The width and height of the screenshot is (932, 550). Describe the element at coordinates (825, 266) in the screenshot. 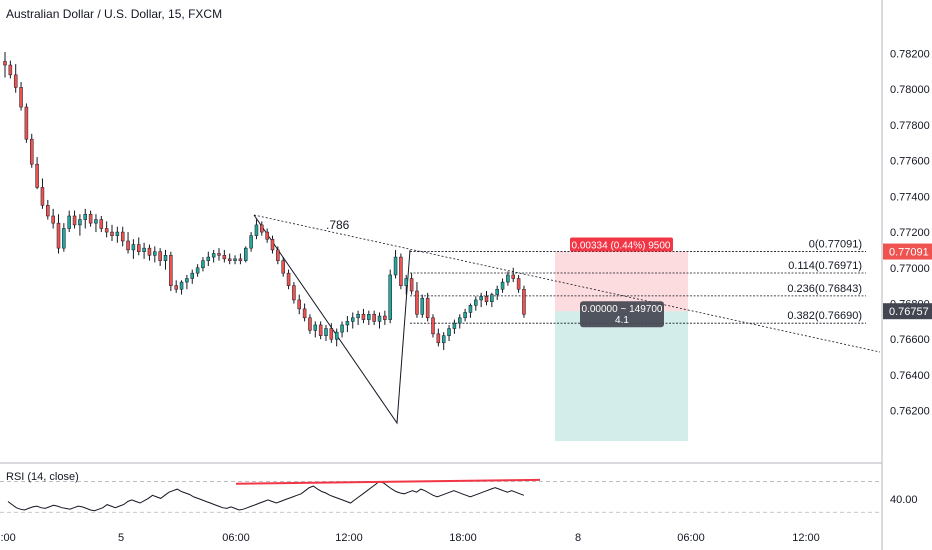

I see `fib-level-label: 0.114(0.76971)` at that location.